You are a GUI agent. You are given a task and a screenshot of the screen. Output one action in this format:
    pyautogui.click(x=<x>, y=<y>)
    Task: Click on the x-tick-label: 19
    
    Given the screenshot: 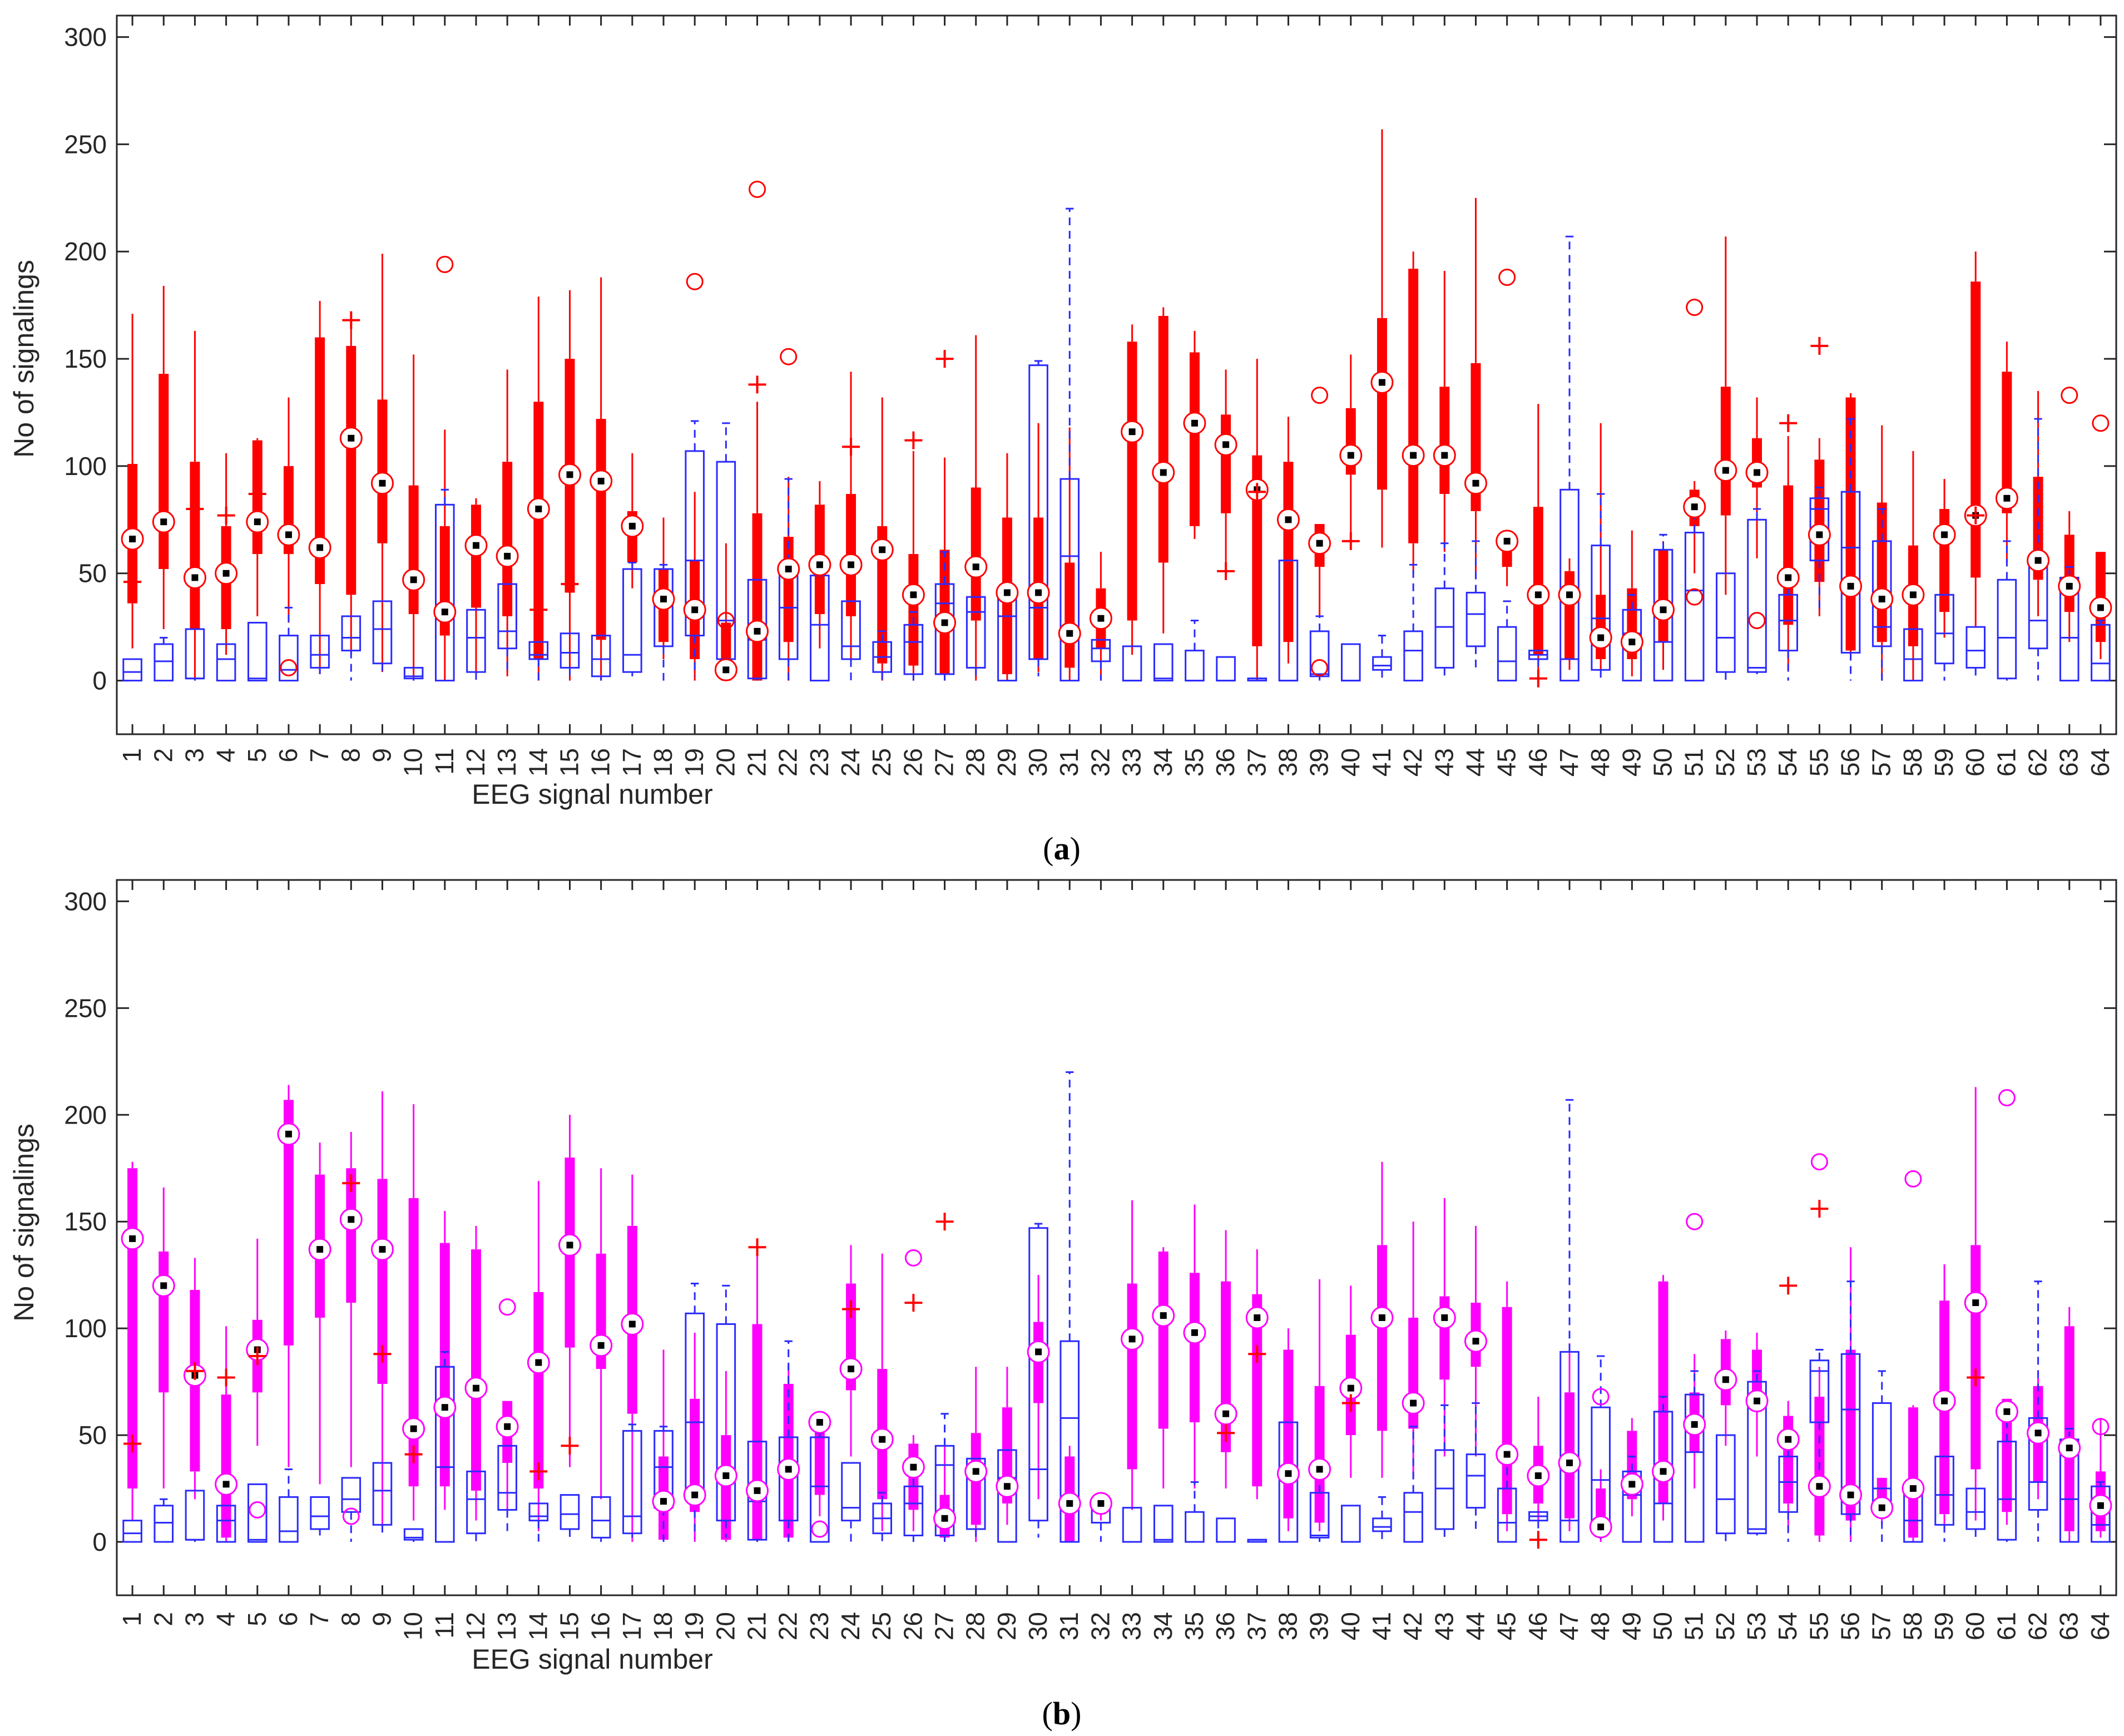 What is the action you would take?
    pyautogui.click(x=694, y=762)
    